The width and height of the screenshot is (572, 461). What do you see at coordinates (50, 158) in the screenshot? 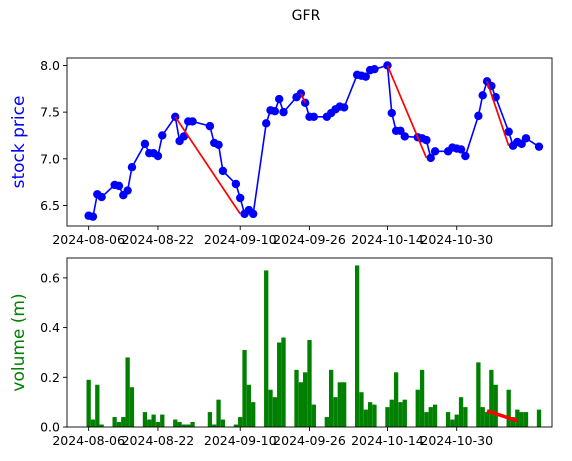
I see `y-tick-label: 7.0` at bounding box center [50, 158].